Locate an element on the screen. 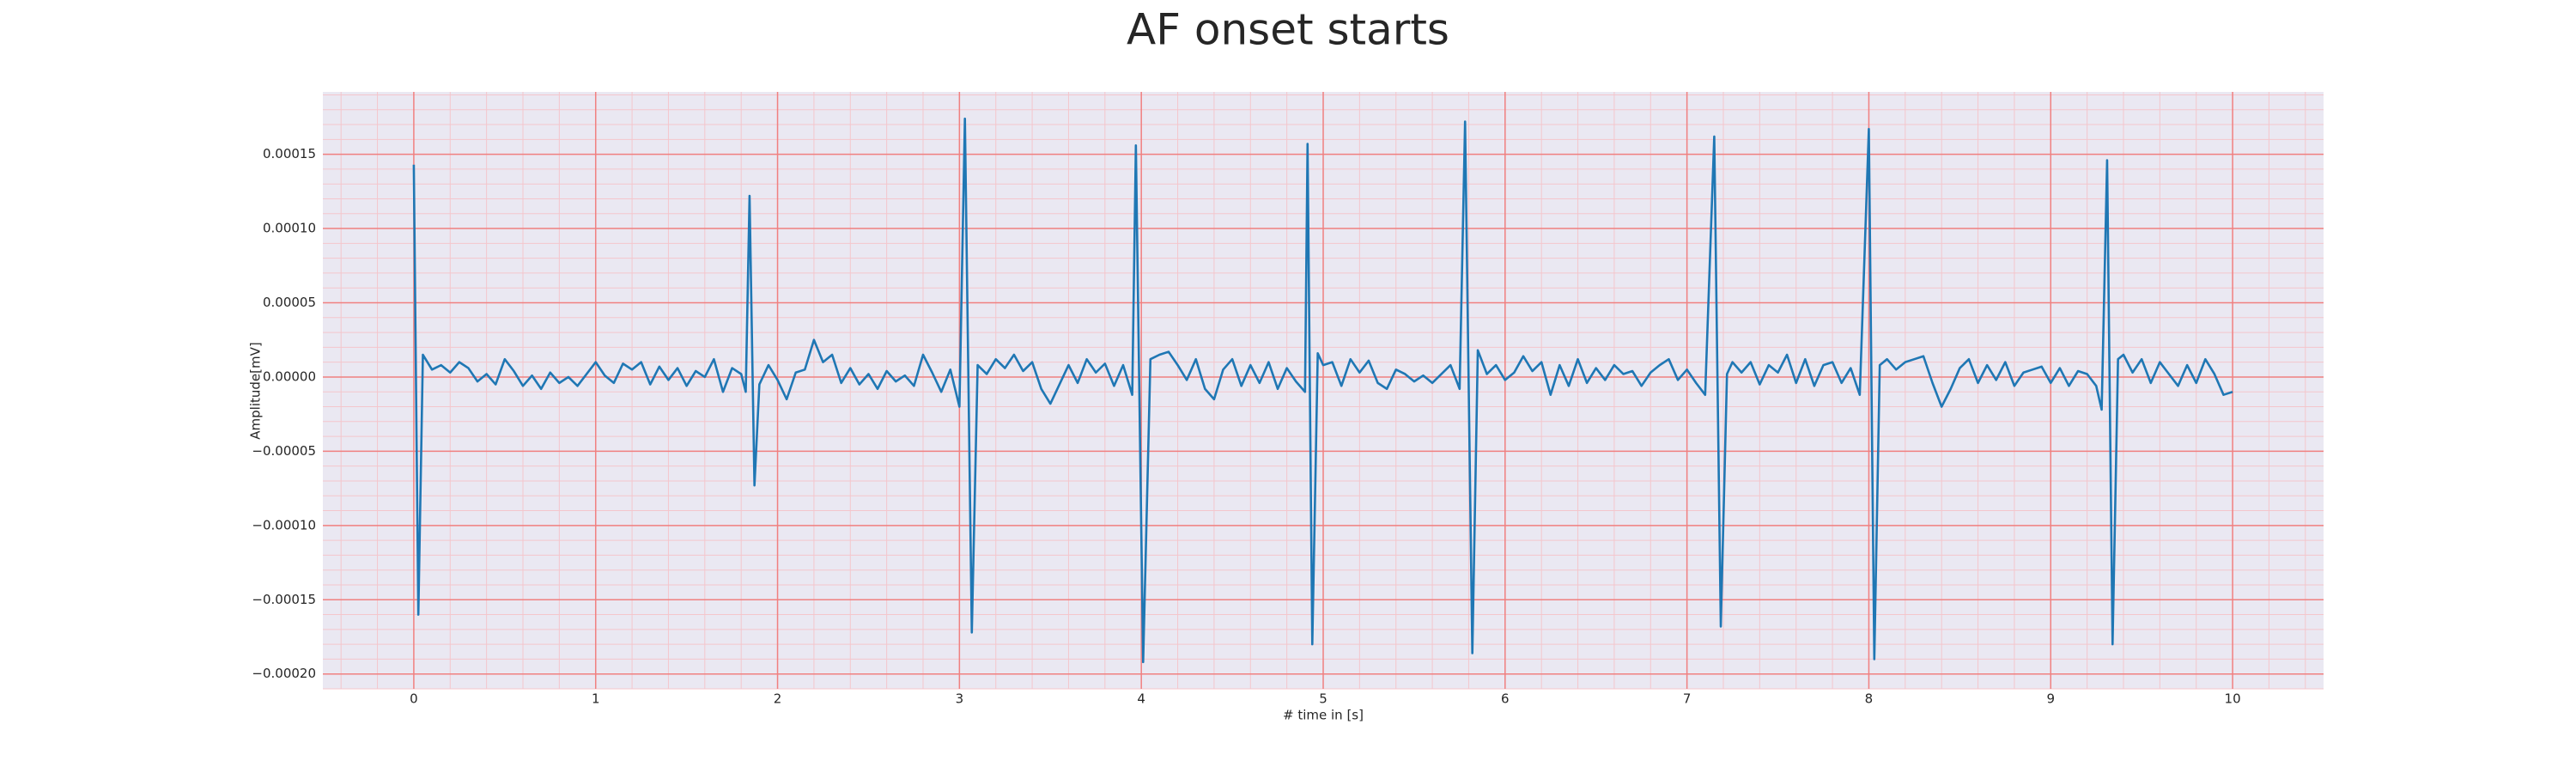 This screenshot has height=773, width=2576. x-tick-label: 4 is located at coordinates (1141, 699).